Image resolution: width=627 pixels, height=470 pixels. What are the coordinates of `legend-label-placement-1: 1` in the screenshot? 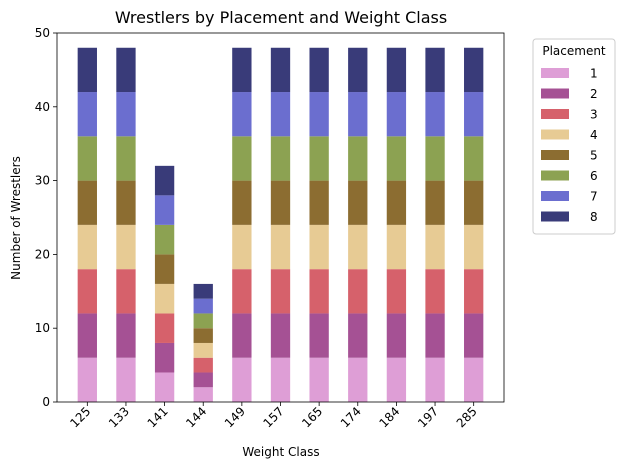 It's located at (594, 74).